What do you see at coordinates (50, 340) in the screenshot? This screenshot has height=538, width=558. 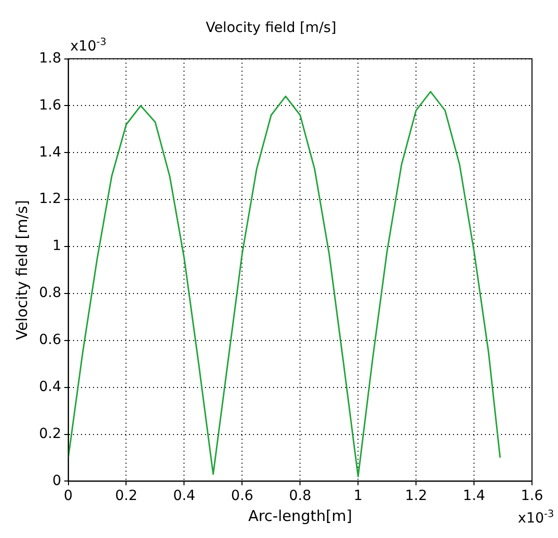 I see `y-tick-label: 0.6` at bounding box center [50, 340].